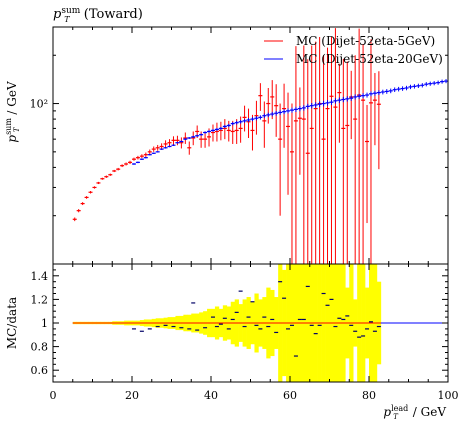 The height and width of the screenshot is (422, 461). I want to click on ratio-y-axis-label: MC/data, so click(12, 323).